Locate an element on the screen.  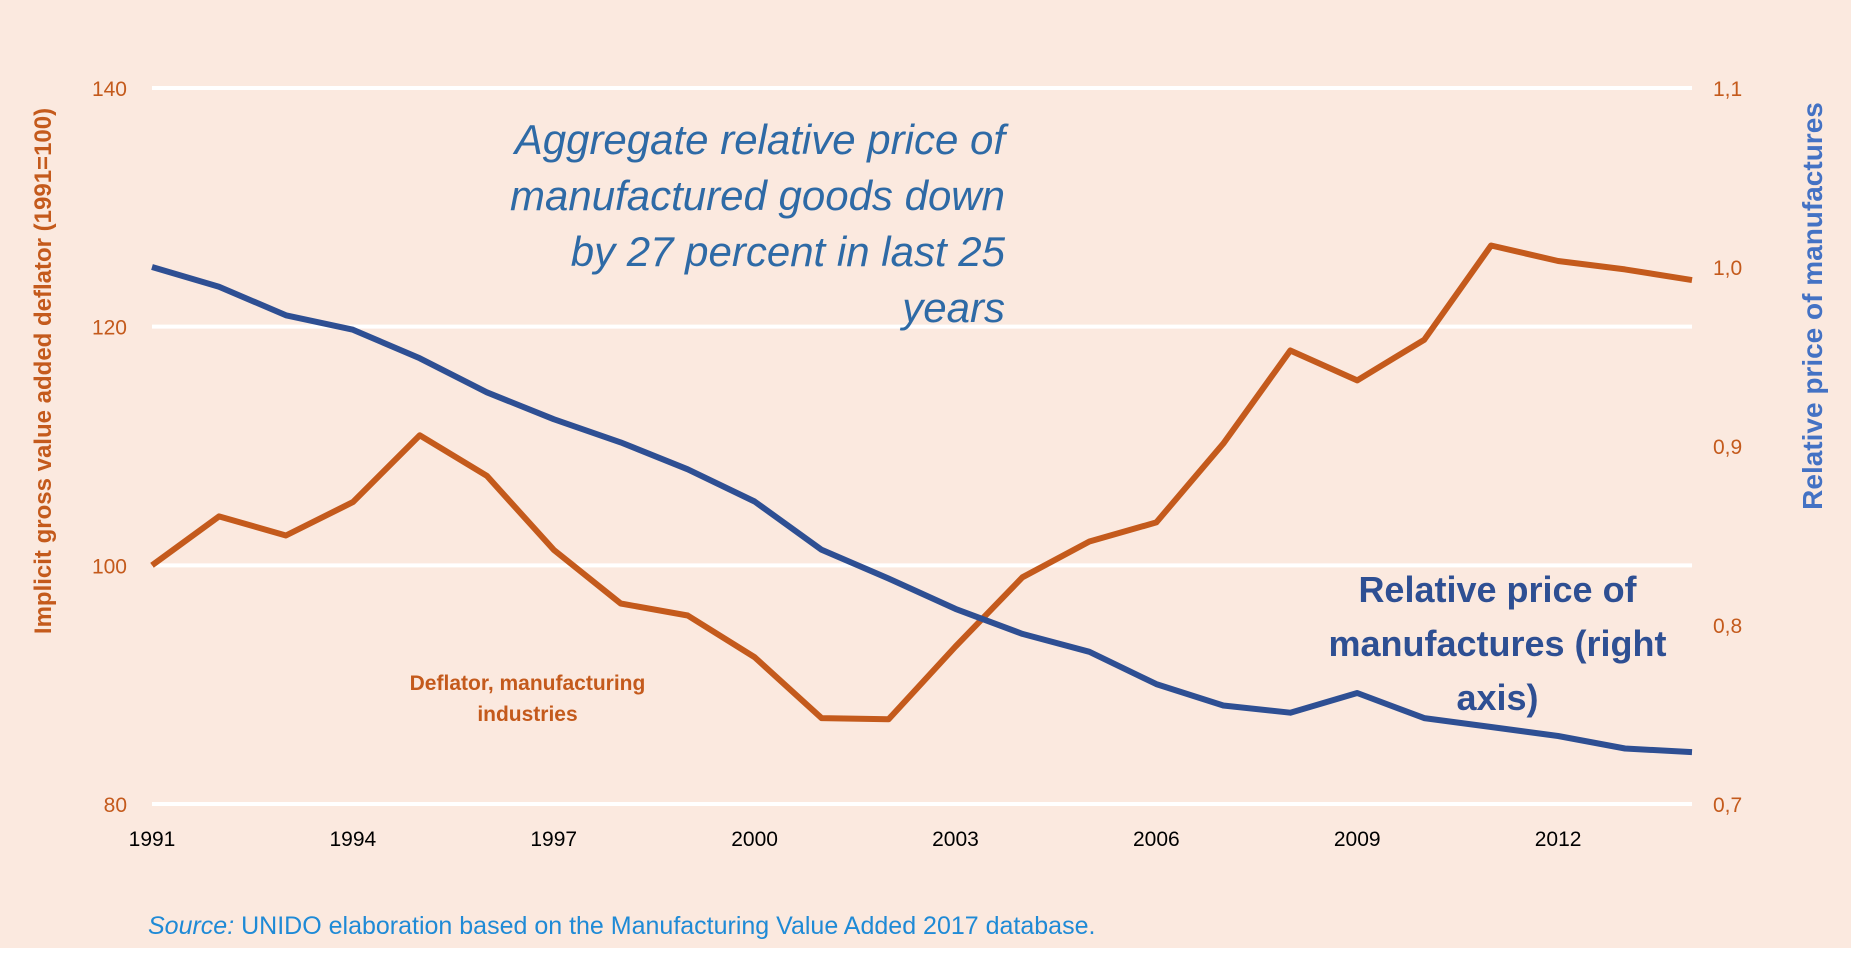
x-tick-label: 2012 is located at coordinates (1558, 839).